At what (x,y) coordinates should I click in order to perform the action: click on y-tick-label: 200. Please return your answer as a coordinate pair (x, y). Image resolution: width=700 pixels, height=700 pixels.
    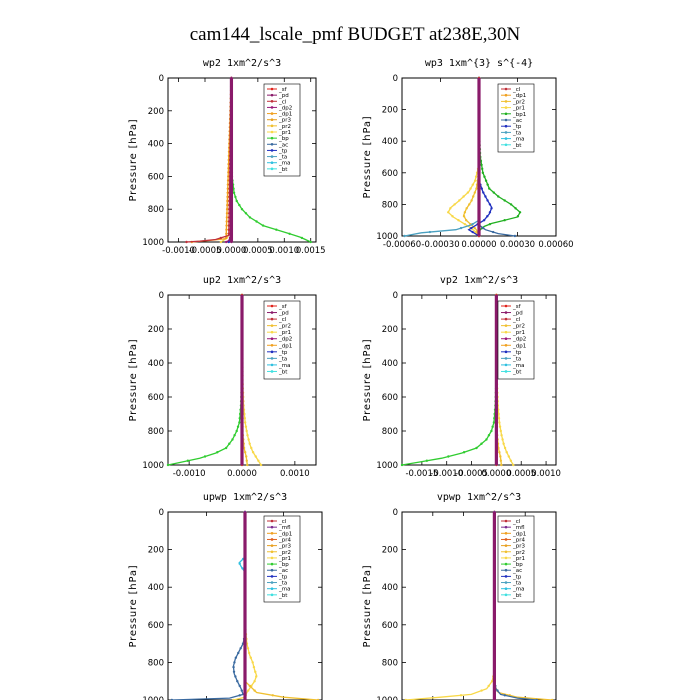
    Looking at the image, I should click on (156, 551).